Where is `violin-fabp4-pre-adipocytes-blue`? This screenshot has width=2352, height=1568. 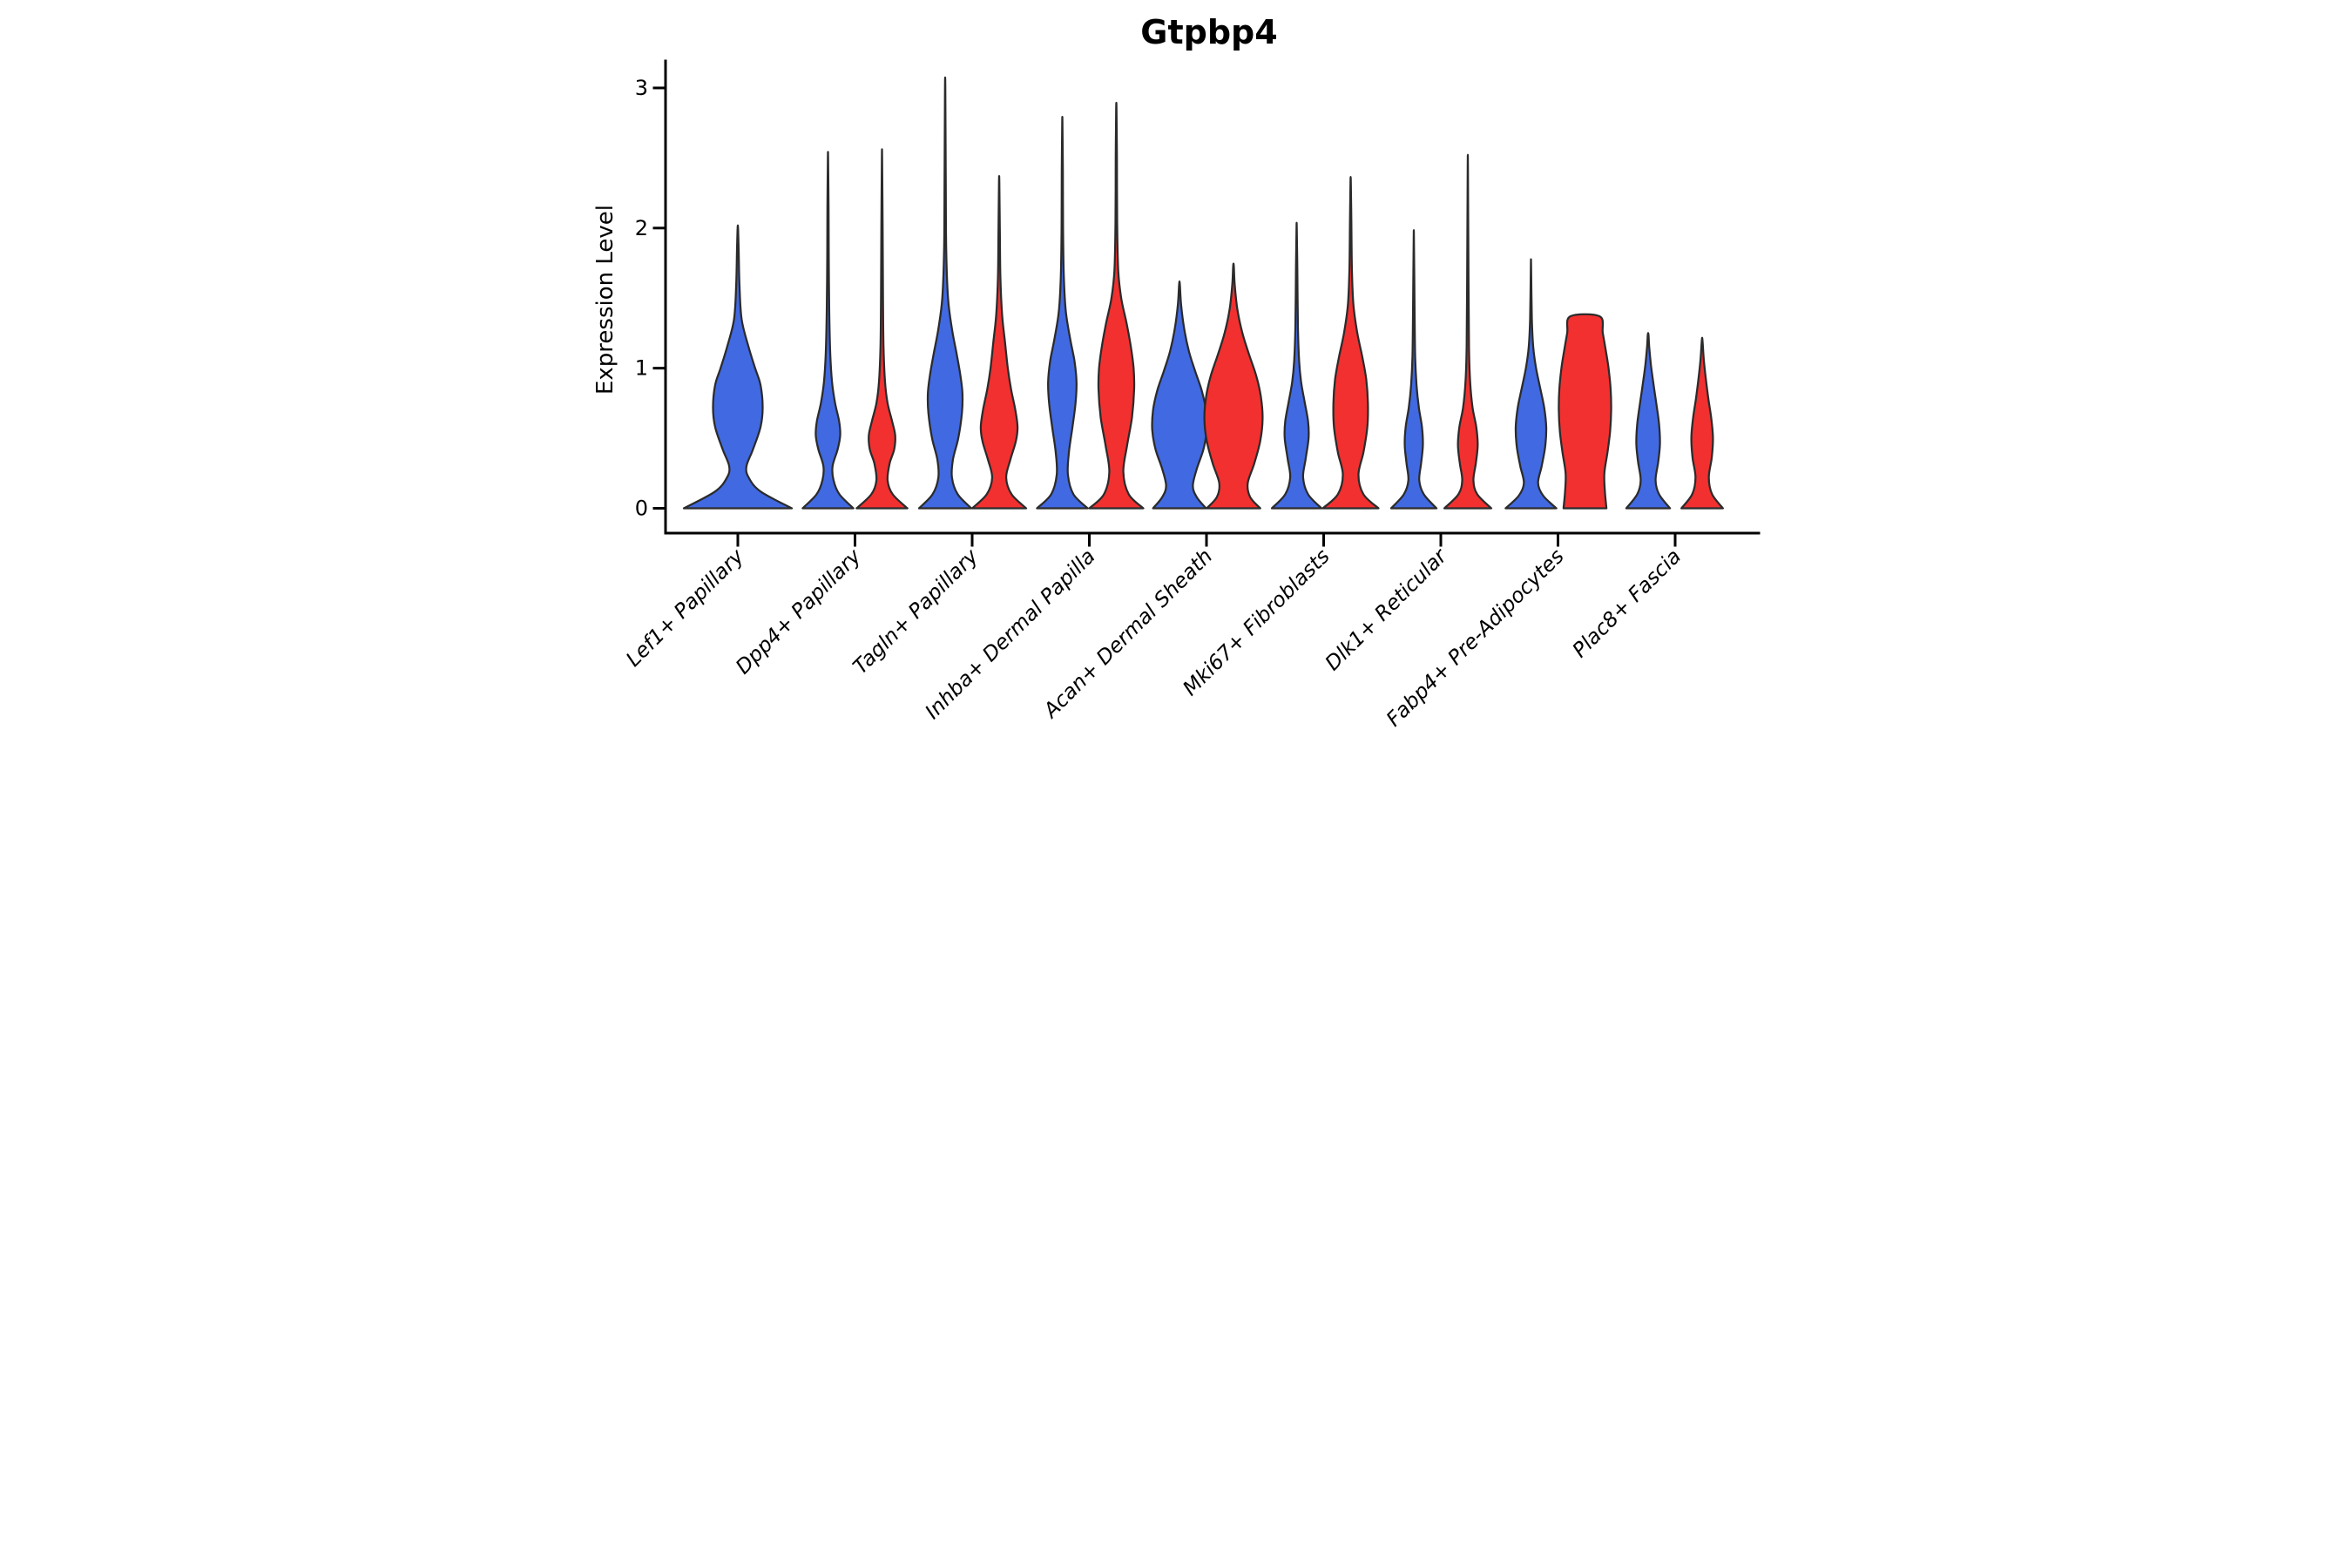
violin-fabp4-pre-adipocytes-blue is located at coordinates (1531, 384).